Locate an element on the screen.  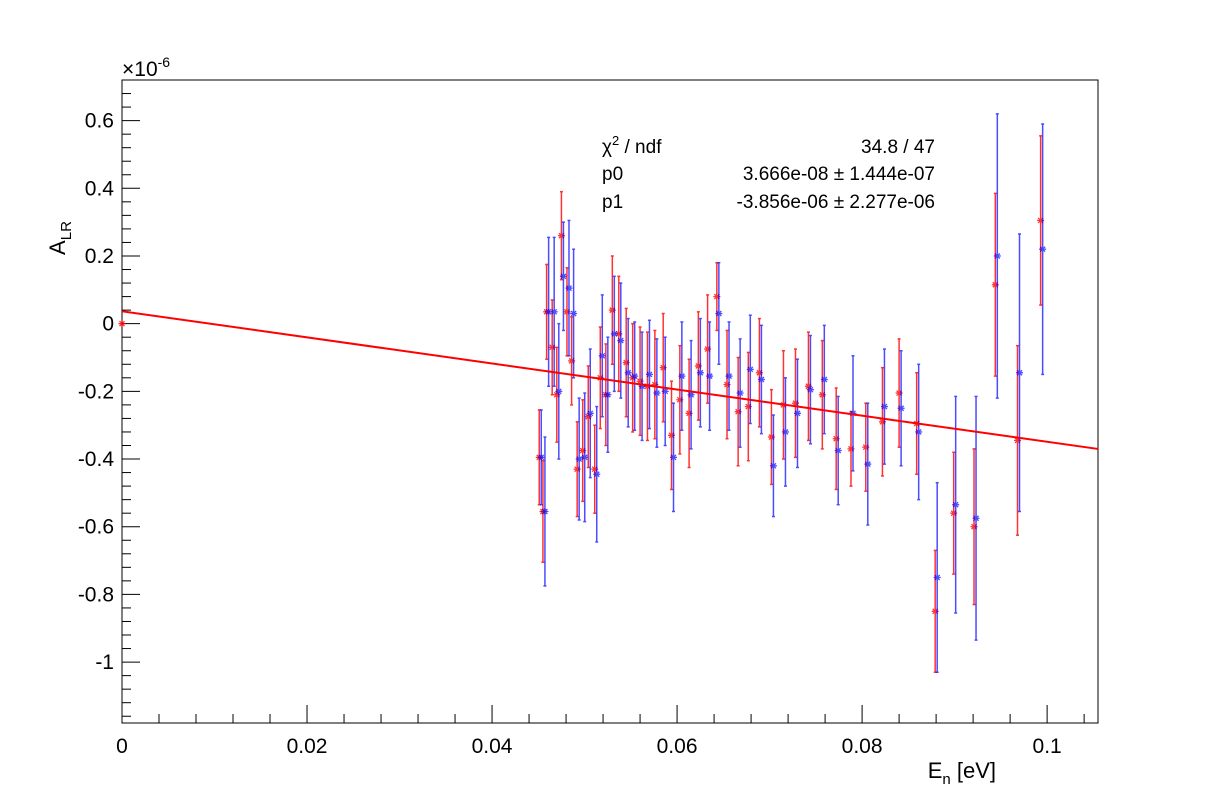
y-exponent-base: ×10 is located at coordinates (140, 69).